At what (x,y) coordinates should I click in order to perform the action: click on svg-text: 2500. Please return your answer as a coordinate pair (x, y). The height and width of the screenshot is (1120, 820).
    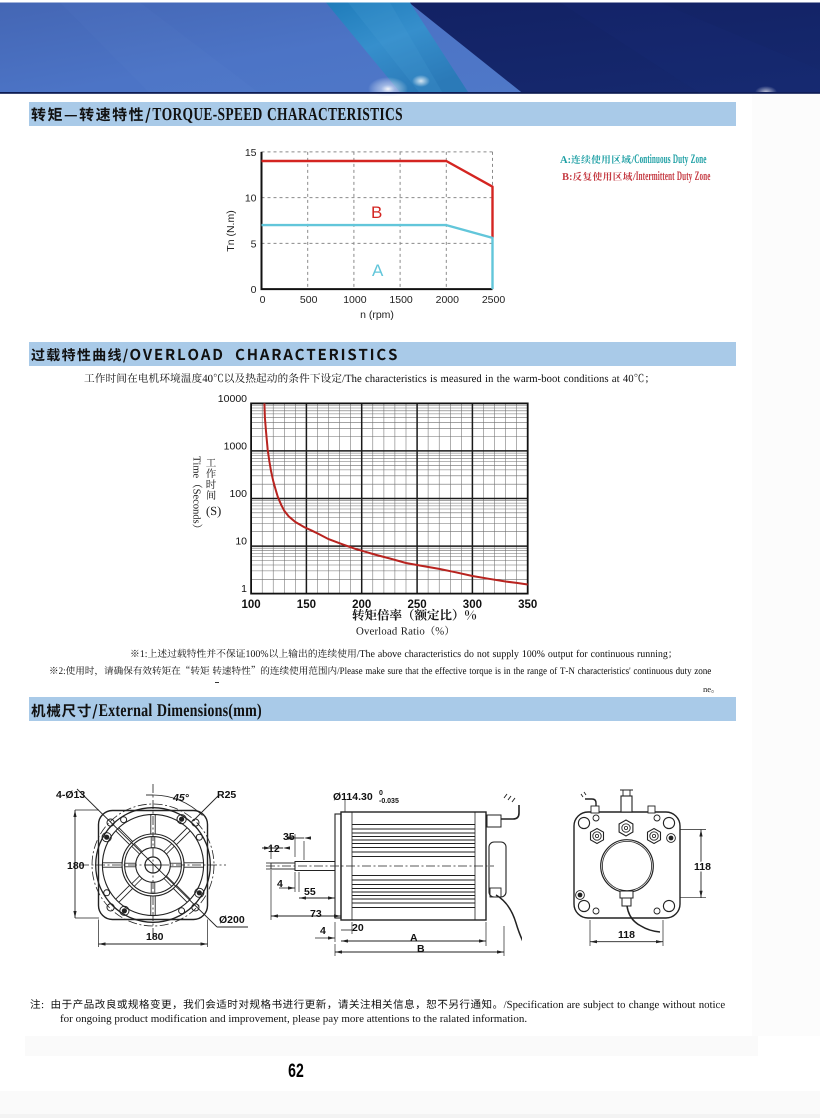
    Looking at the image, I should click on (494, 300).